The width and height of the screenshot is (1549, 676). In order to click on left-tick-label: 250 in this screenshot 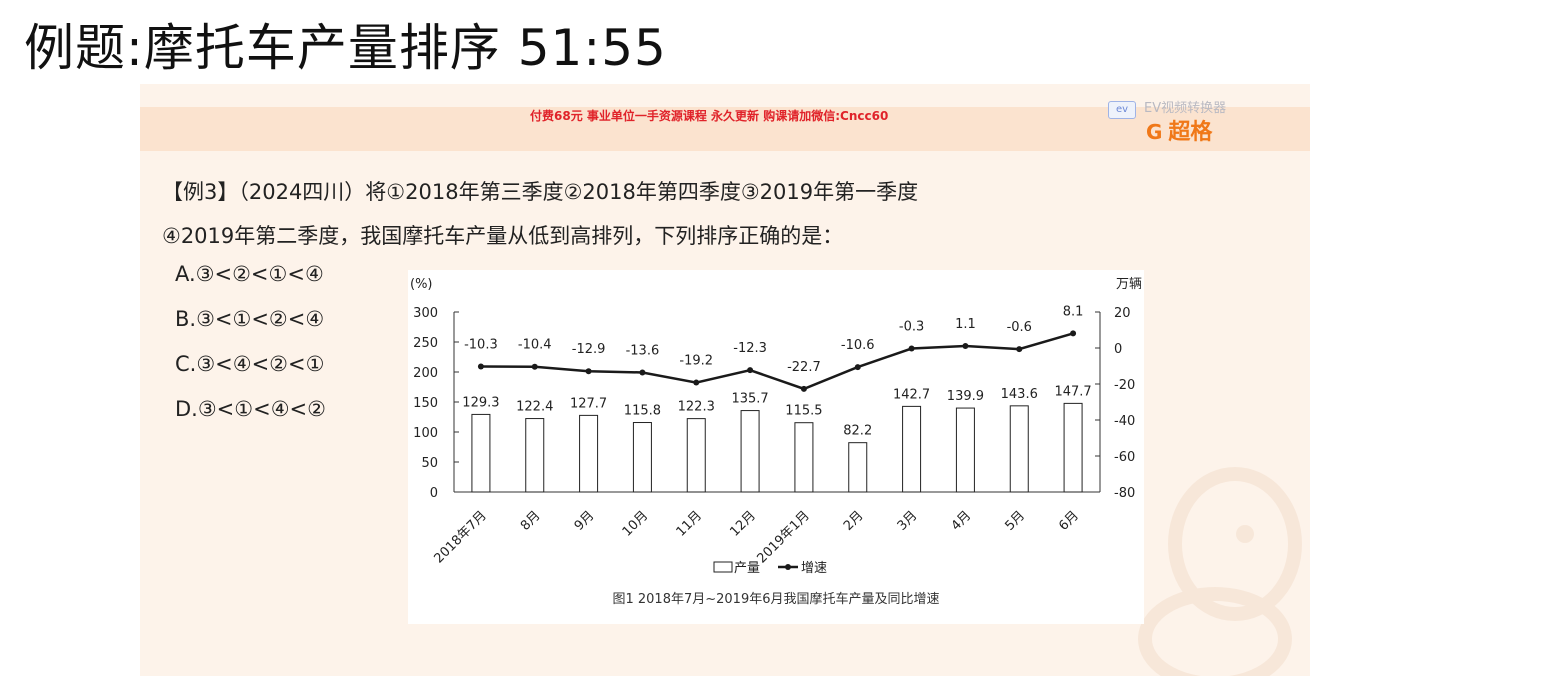, I will do `click(425, 343)`.